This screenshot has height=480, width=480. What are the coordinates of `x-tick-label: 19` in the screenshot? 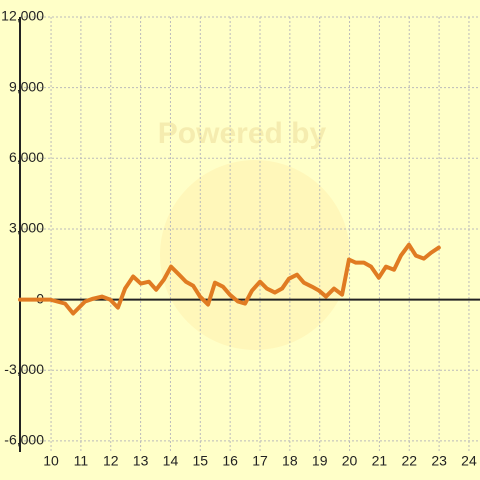 It's located at (320, 461).